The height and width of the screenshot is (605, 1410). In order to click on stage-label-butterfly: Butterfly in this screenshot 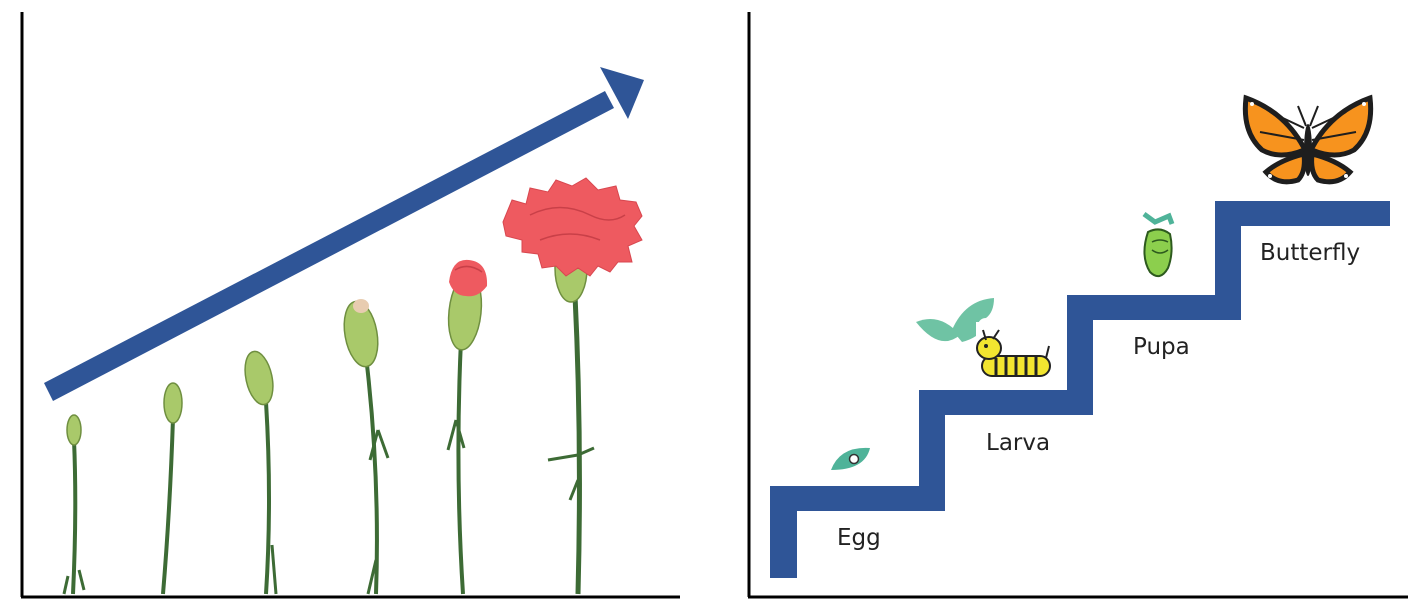, I will do `click(1310, 253)`.